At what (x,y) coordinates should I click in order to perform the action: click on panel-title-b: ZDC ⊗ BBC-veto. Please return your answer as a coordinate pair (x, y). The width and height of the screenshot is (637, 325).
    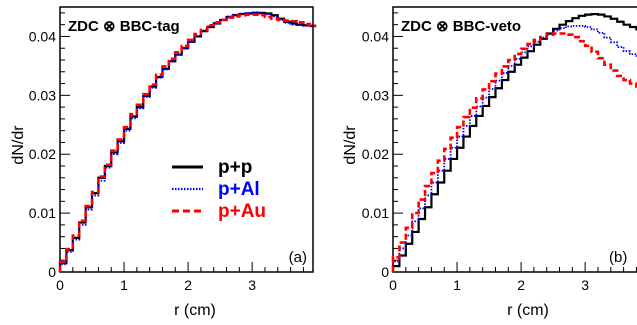
    Looking at the image, I should click on (461, 26).